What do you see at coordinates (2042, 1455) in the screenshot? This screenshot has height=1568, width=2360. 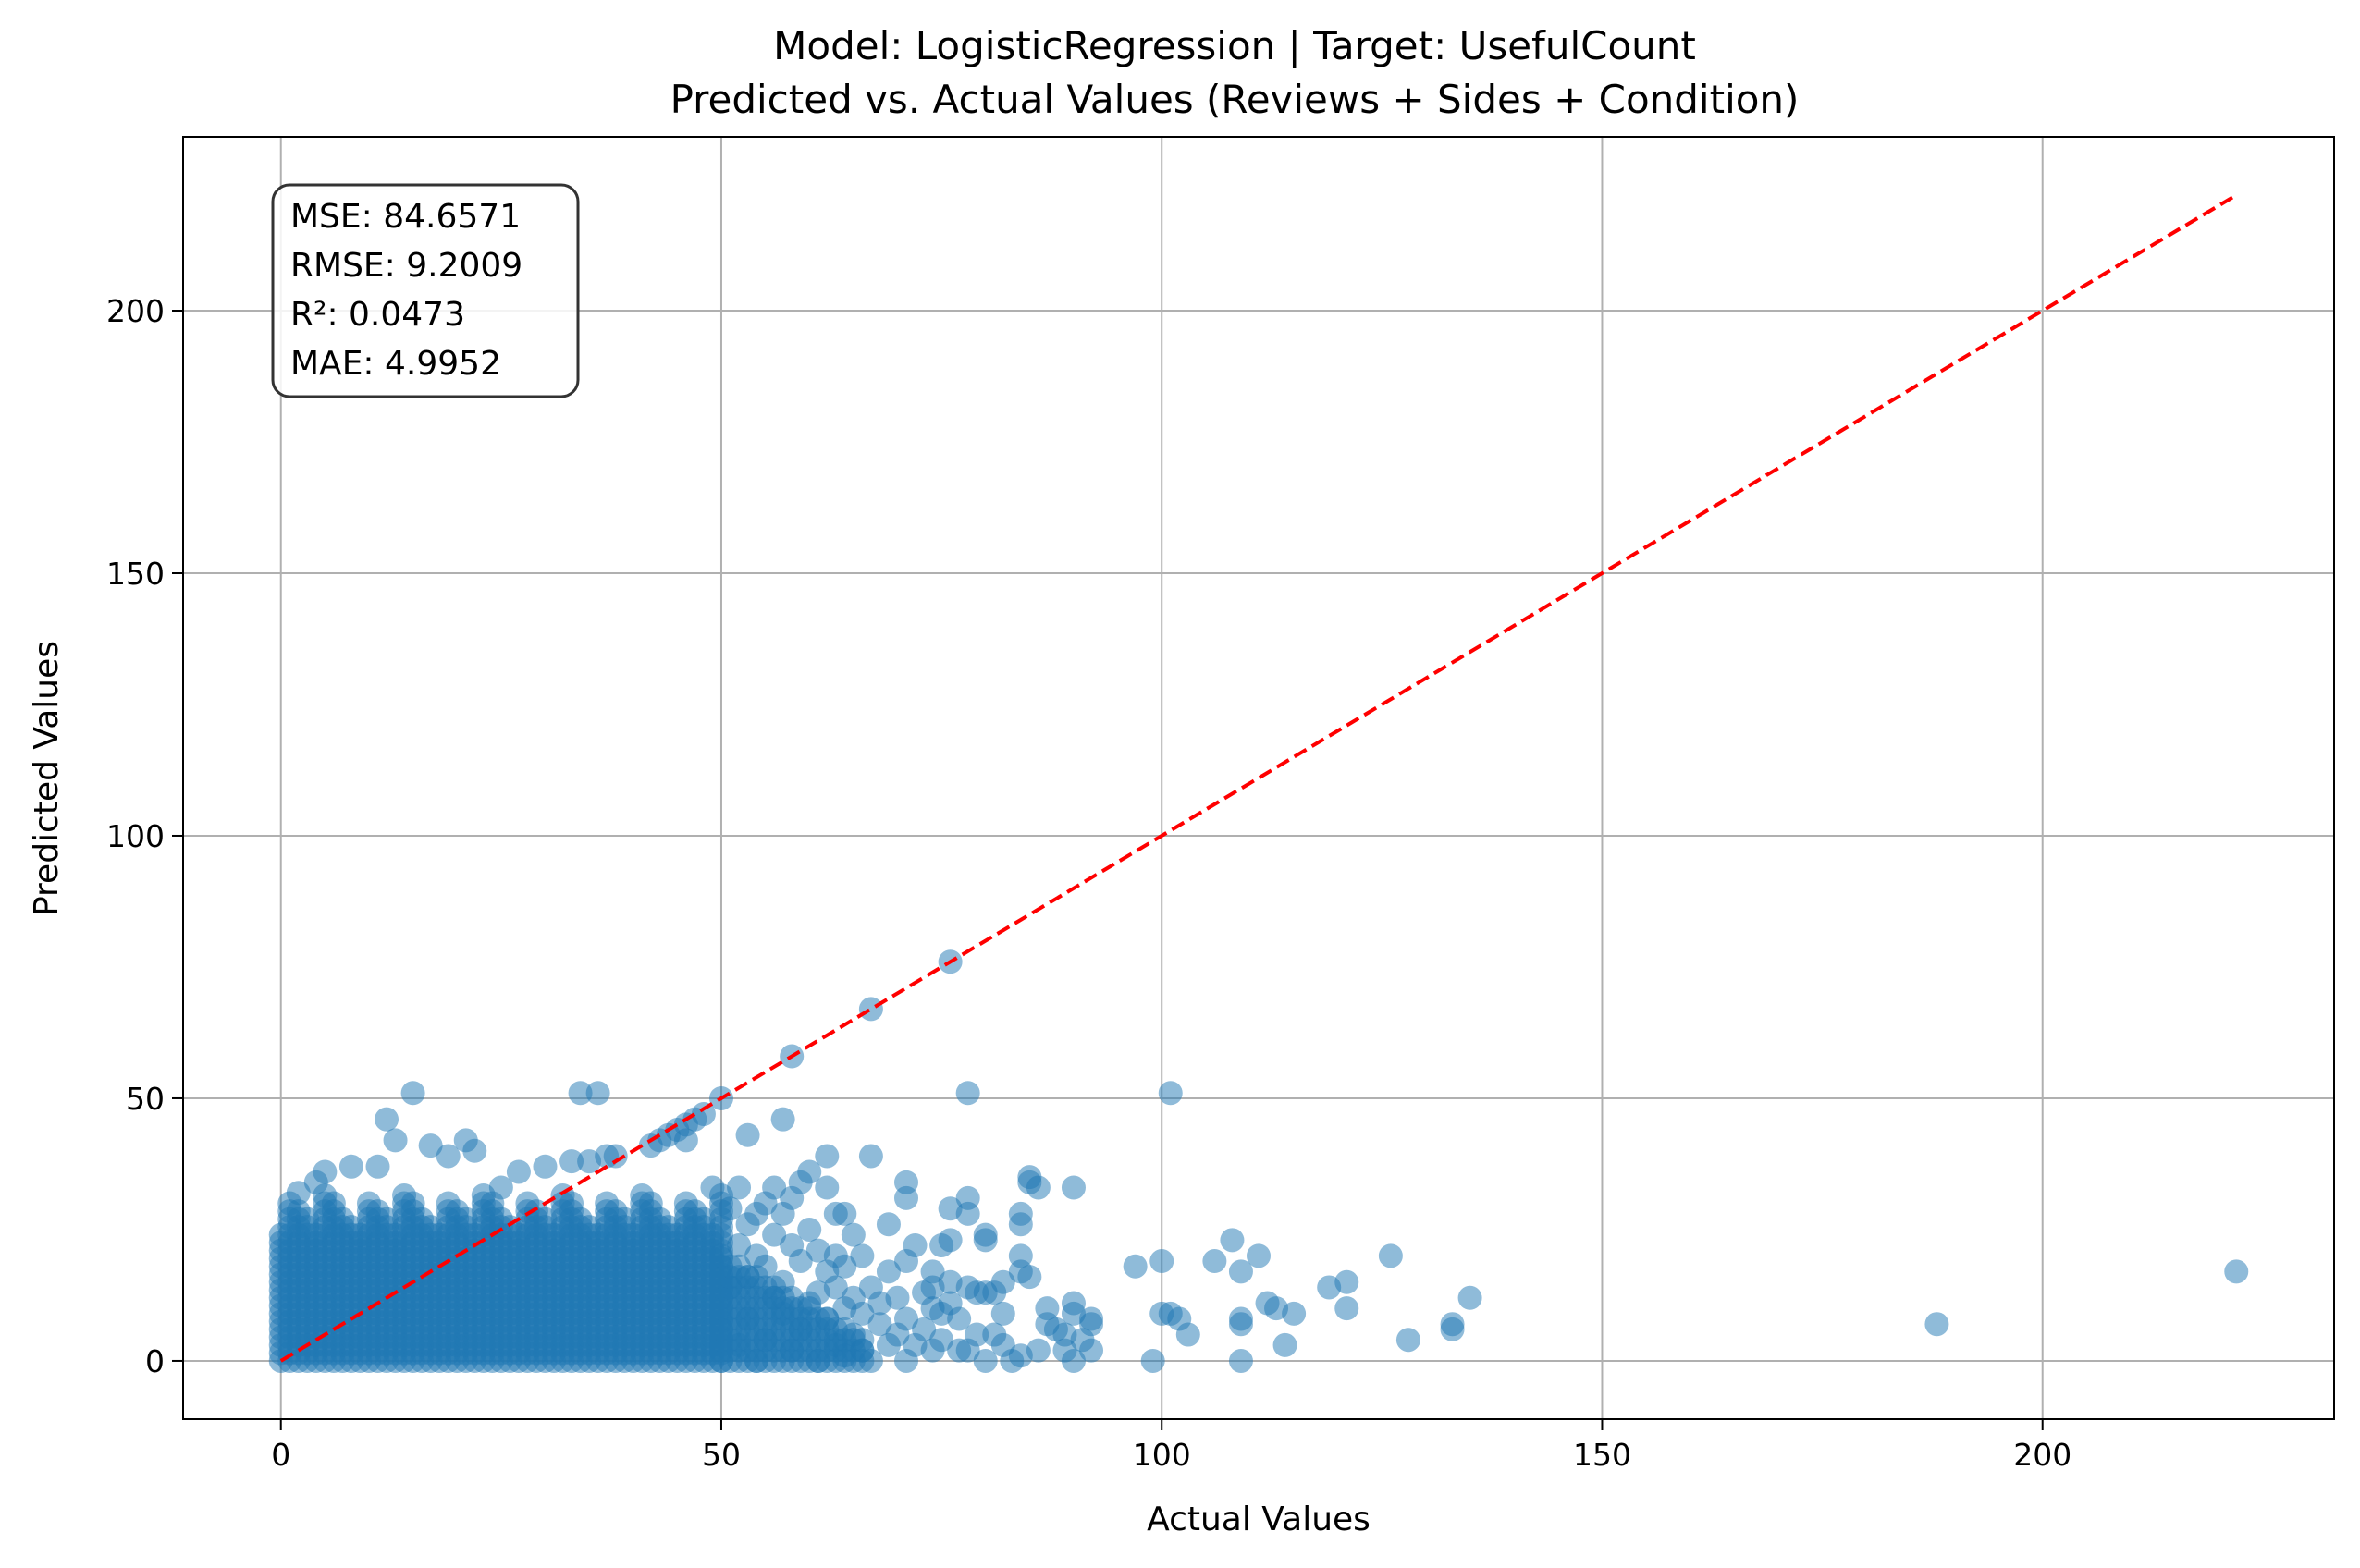 I see `x-tick-label: 200` at bounding box center [2042, 1455].